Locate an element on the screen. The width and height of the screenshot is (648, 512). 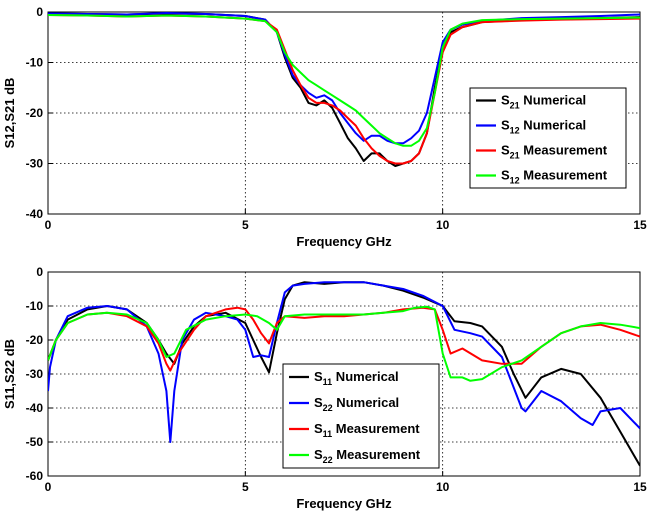
legend-entry: S21 Measurement is located at coordinates (554, 152).